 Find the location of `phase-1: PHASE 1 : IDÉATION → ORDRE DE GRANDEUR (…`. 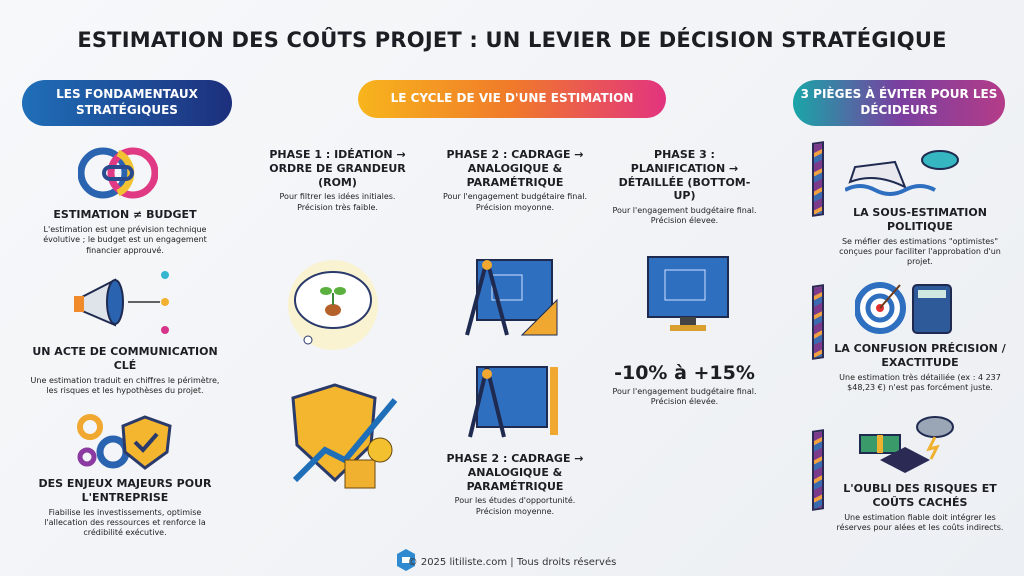

phase-1: PHASE 1 : IDÉATION → ORDRE DE GRANDEUR (… is located at coordinates (337, 180).